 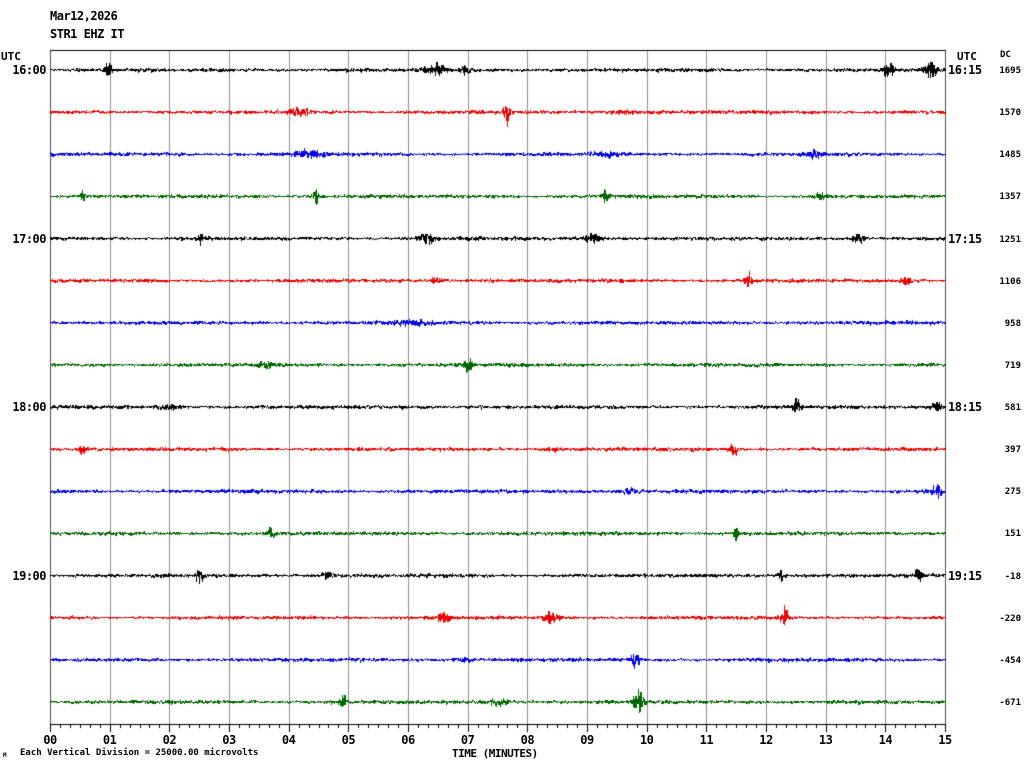 I want to click on x-tick-label: 00, so click(x=50, y=740).